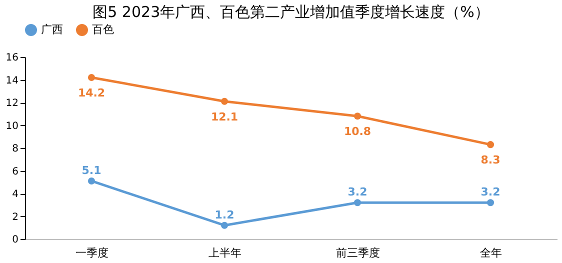 Image resolution: width=562 pixels, height=263 pixels. Describe the element at coordinates (358, 131) in the screenshot. I see `data-label: 10.8` at that location.